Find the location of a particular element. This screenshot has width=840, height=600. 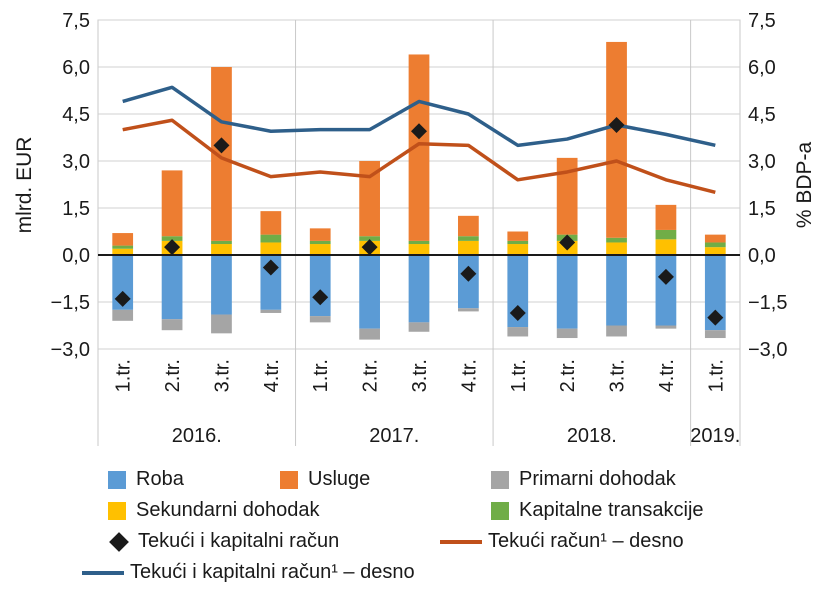

legend-item-primarni-dohodak: Primarni dohodak is located at coordinates (583, 479).